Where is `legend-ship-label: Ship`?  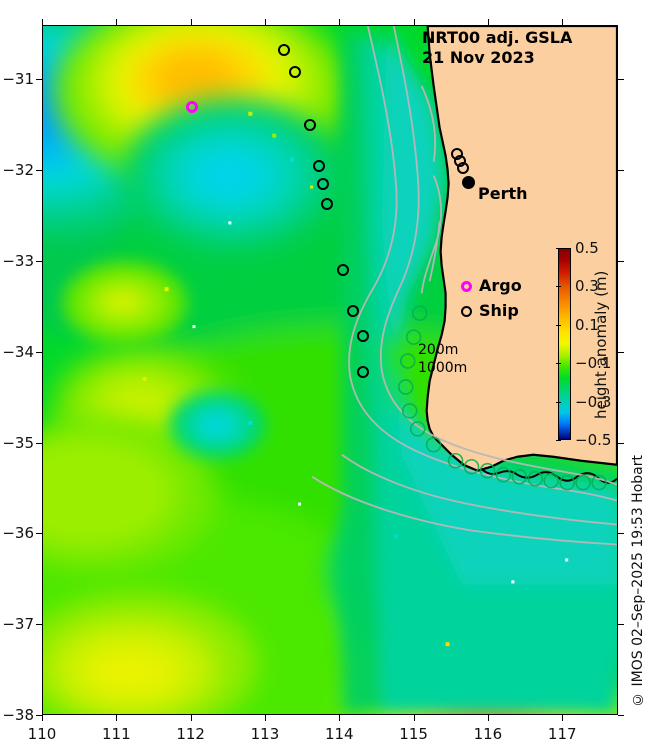 legend-ship-label: Ship is located at coordinates (499, 310).